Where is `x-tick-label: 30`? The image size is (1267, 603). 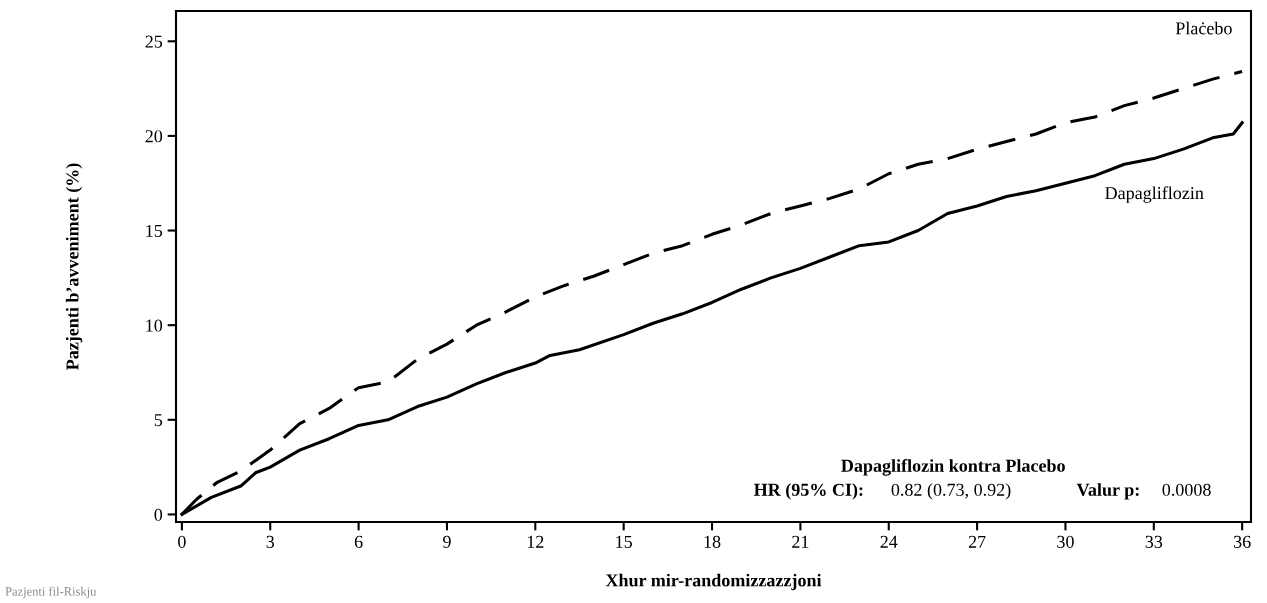
x-tick-label: 30 is located at coordinates (1065, 541).